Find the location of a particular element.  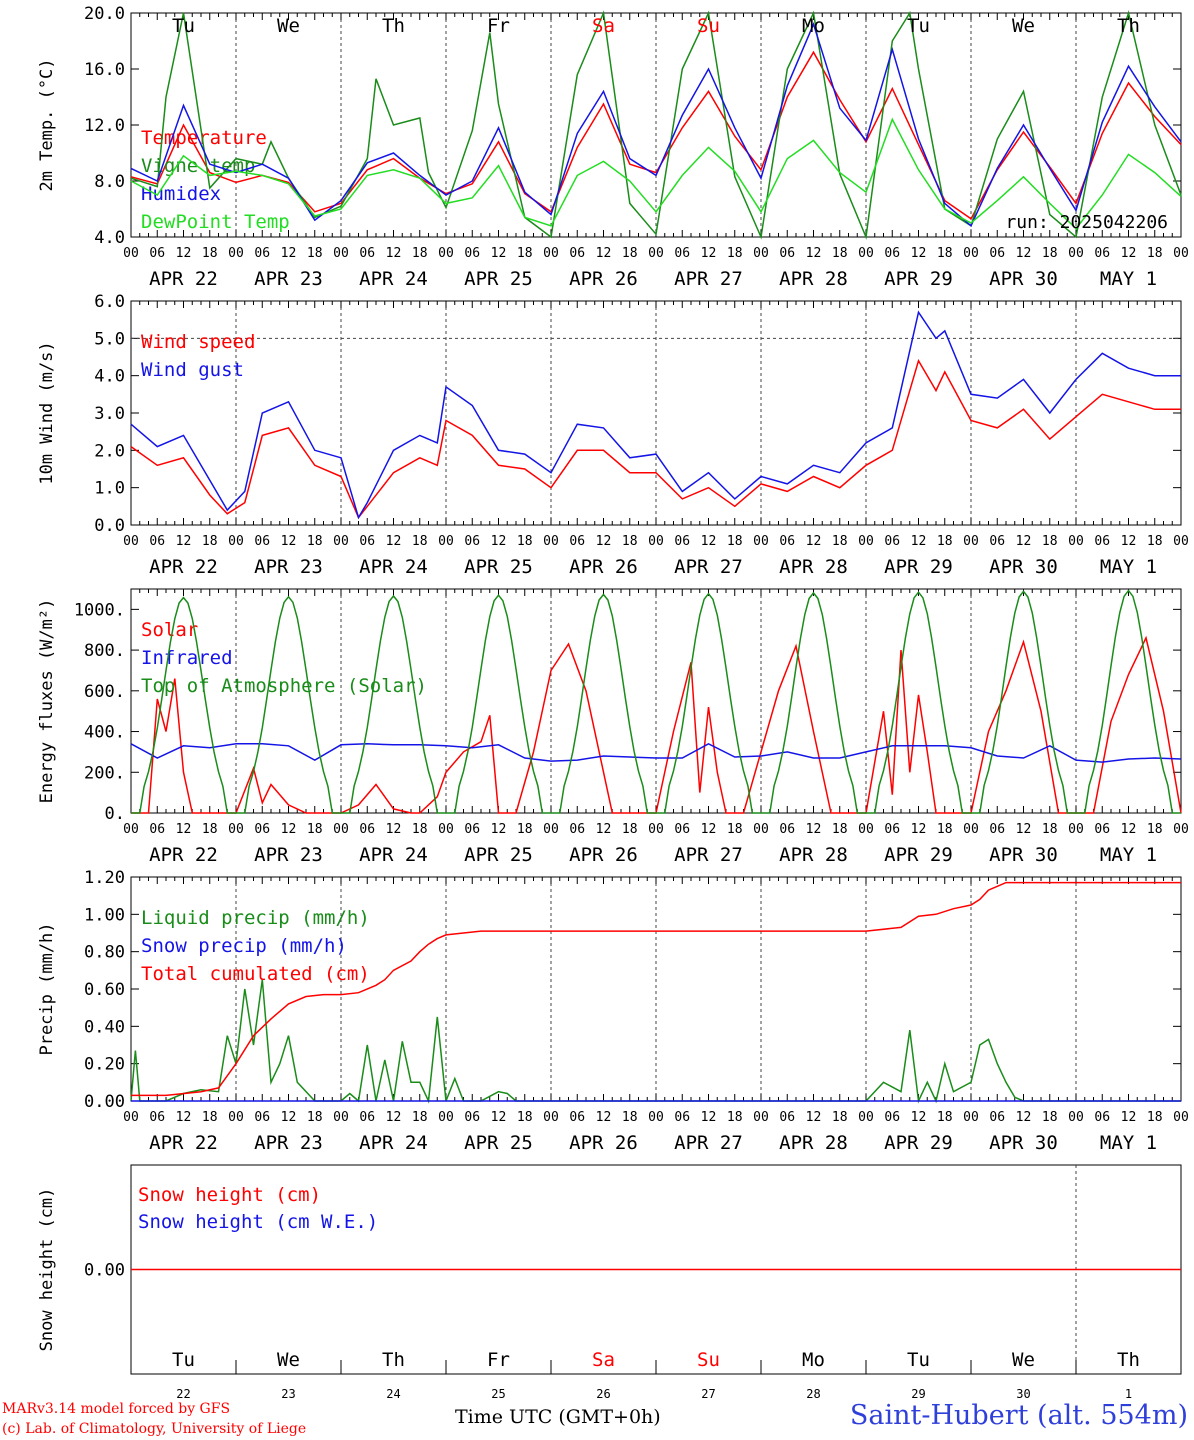

date-label: APR 29 is located at coordinates (918, 1143).